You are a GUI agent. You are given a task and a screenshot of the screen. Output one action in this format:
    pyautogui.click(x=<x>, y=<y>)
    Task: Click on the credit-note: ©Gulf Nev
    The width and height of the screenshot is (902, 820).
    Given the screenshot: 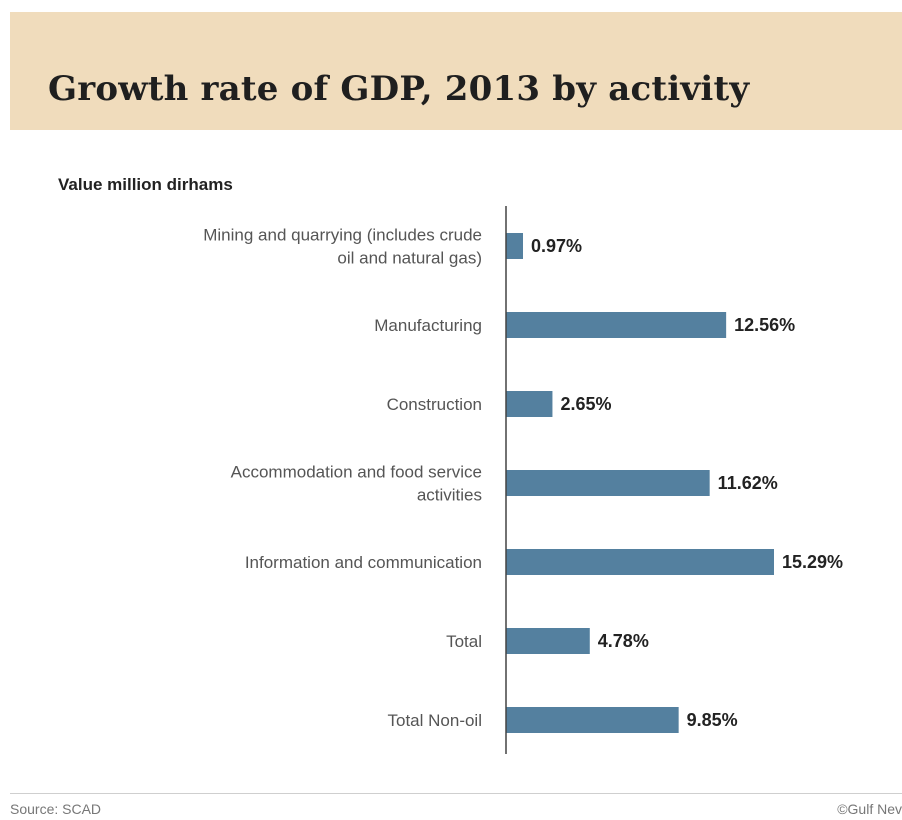 What is the action you would take?
    pyautogui.click(x=869, y=809)
    